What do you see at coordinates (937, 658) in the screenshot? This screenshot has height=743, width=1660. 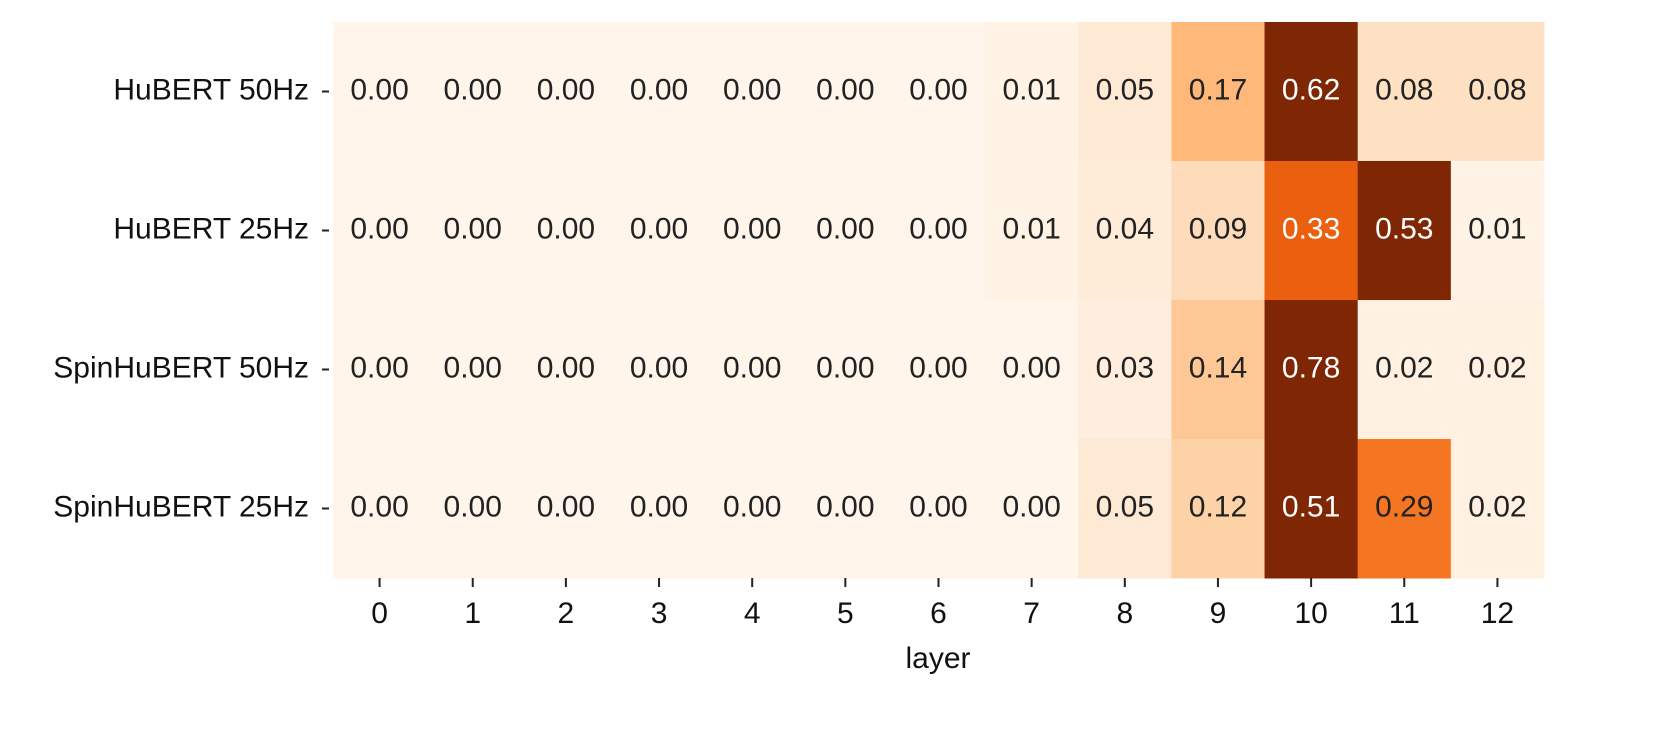 I see `x-axis-label: layer` at bounding box center [937, 658].